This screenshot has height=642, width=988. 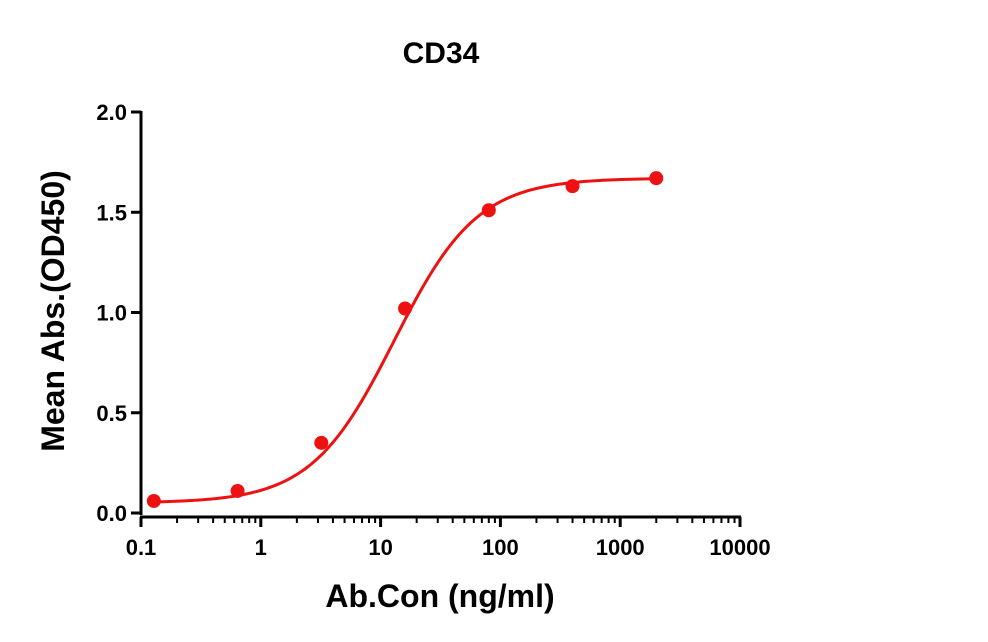 What do you see at coordinates (448, 538) in the screenshot?
I see `x-axis-ticks: 0.1 1 10 100 1000 10000` at bounding box center [448, 538].